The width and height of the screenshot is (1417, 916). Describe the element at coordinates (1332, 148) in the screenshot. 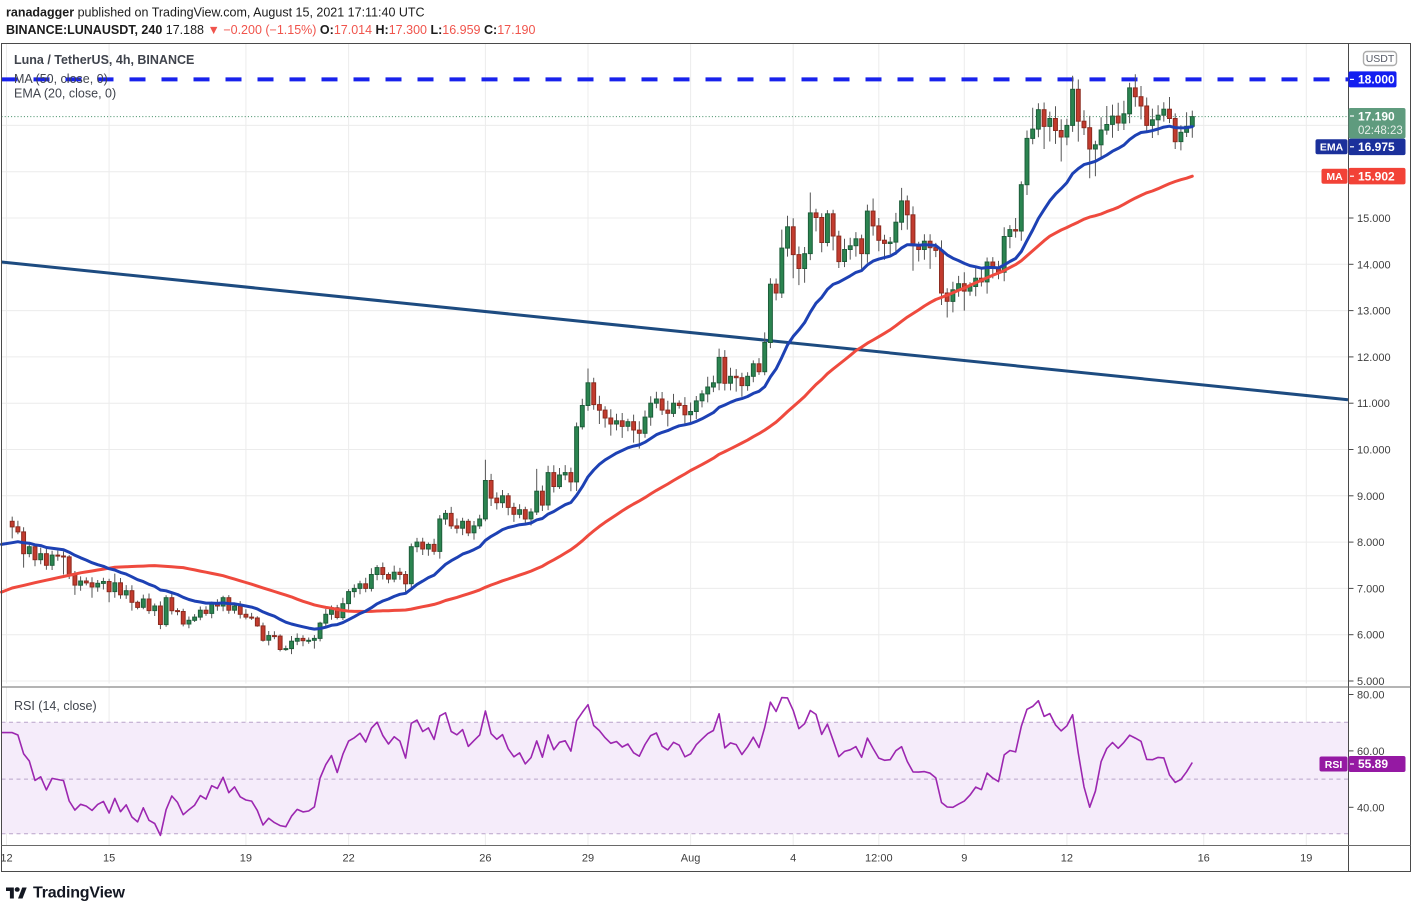

I see `svg-text: EMA` at that location.